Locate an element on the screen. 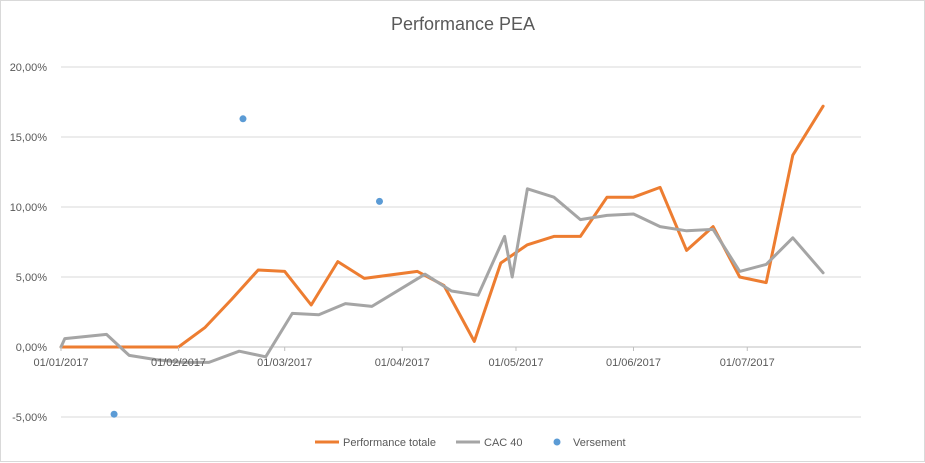 The width and height of the screenshot is (925, 463). chart-title: Performance PEA is located at coordinates (463, 24).